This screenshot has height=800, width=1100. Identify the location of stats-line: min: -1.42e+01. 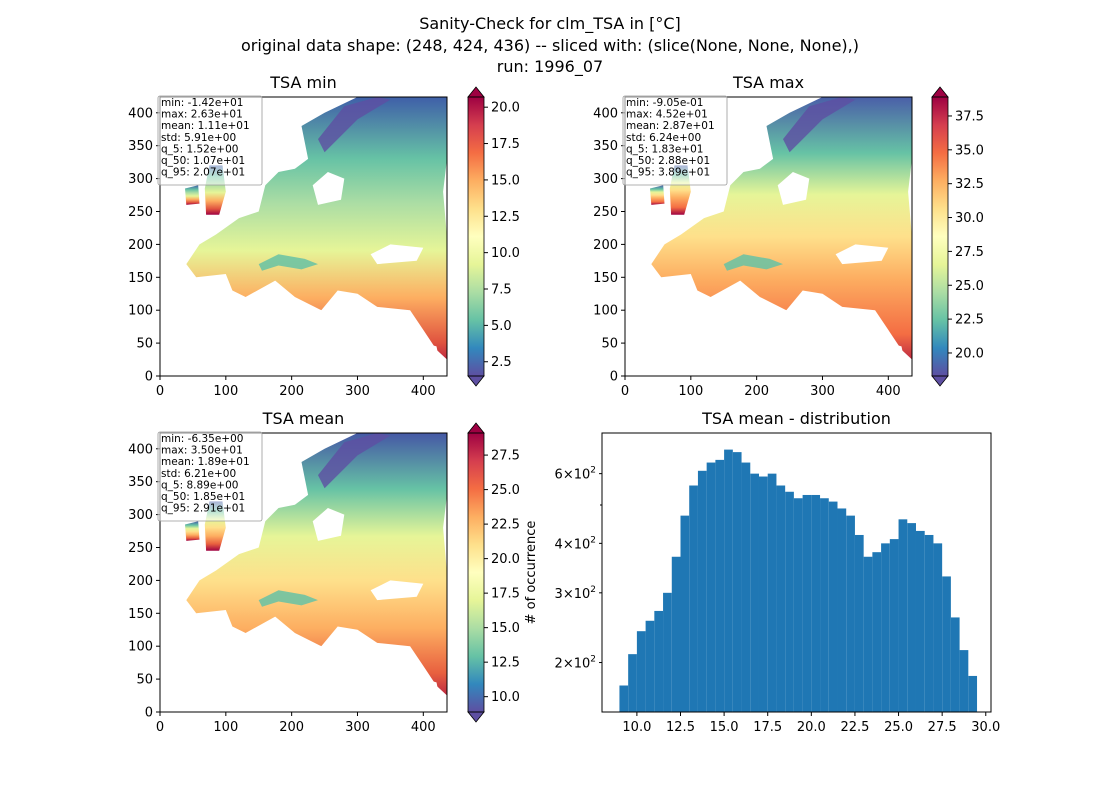
(202, 103).